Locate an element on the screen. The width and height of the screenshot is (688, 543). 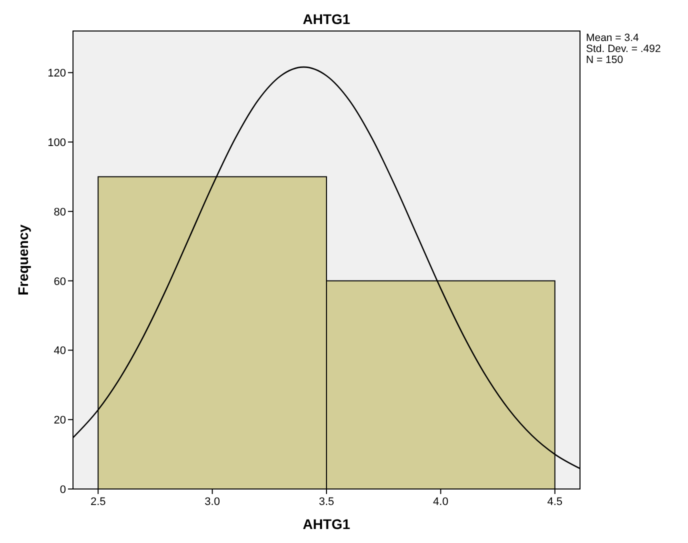
text: Std. Dev. = .492 is located at coordinates (623, 49).